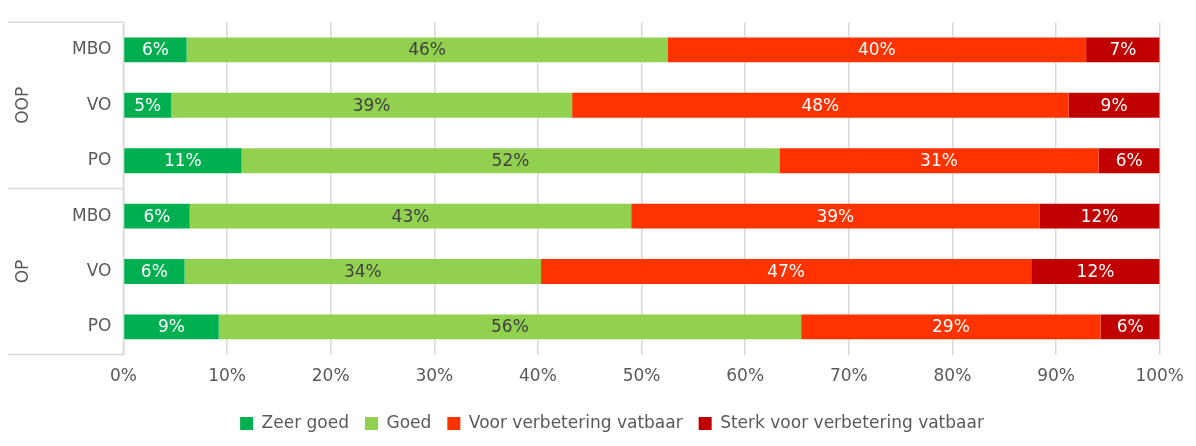  What do you see at coordinates (538, 375) in the screenshot?
I see `x-tick-label: 40%` at bounding box center [538, 375].